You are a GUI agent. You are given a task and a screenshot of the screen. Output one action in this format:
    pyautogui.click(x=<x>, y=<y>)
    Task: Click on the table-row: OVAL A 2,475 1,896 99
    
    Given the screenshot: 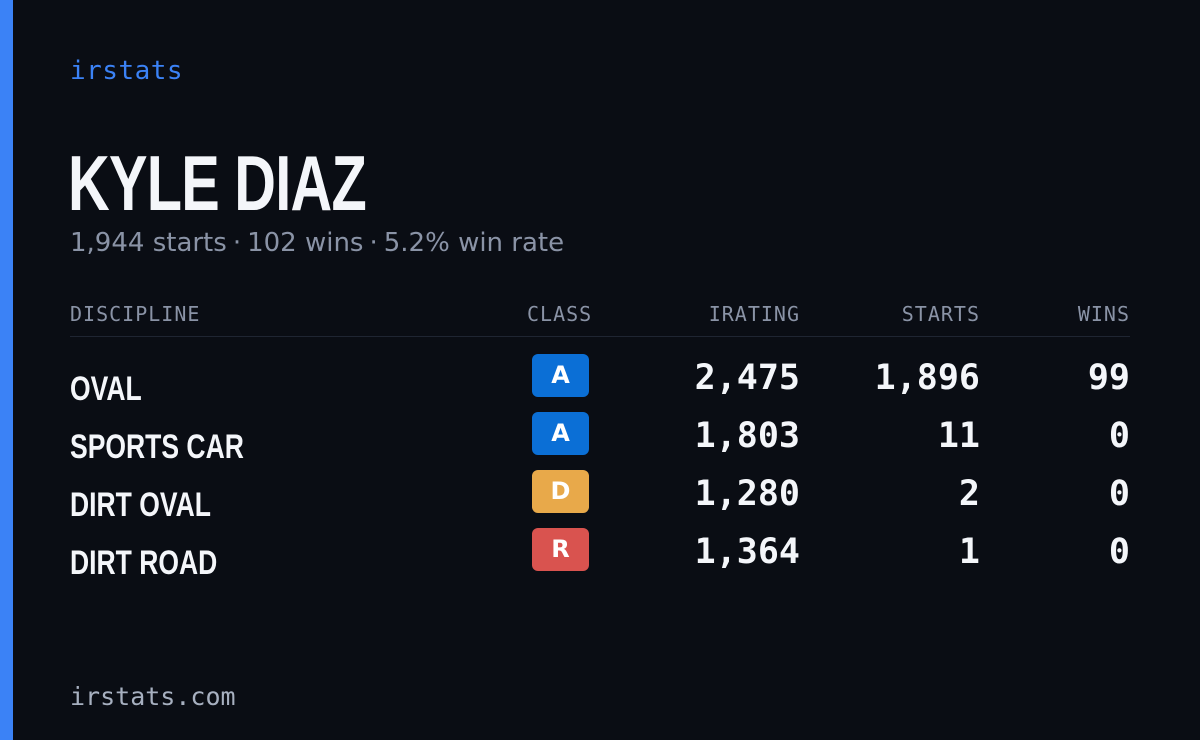 What is the action you would take?
    pyautogui.click(x=600, y=387)
    